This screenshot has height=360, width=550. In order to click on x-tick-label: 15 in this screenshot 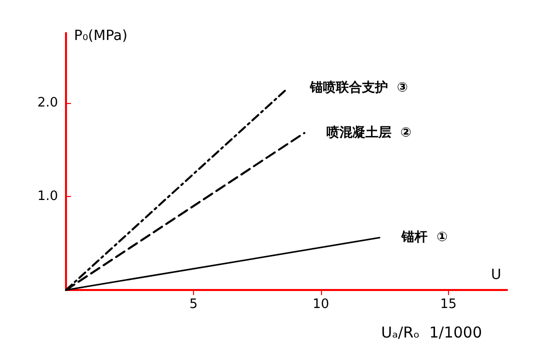, I will do `click(448, 304)`.